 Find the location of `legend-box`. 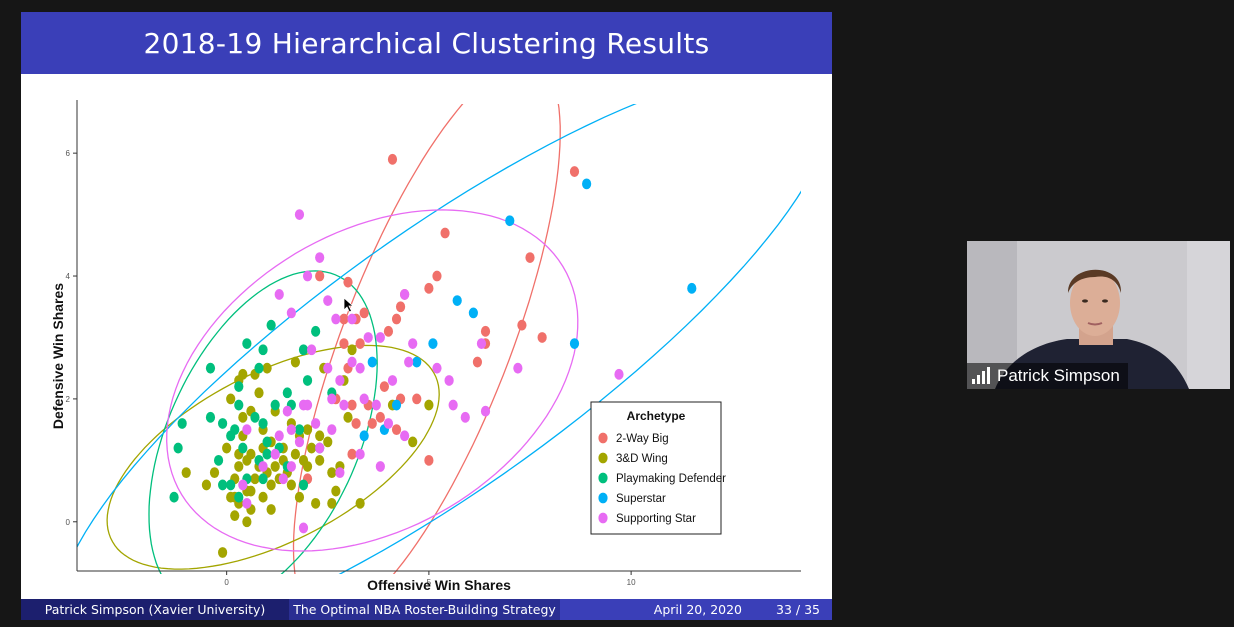

legend-box is located at coordinates (656, 468).